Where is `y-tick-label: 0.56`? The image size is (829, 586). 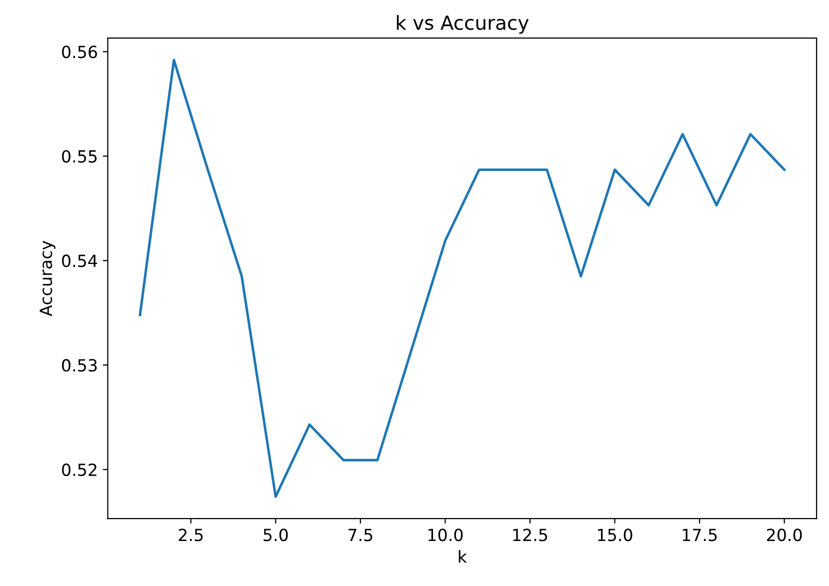 y-tick-label: 0.56 is located at coordinates (79, 52).